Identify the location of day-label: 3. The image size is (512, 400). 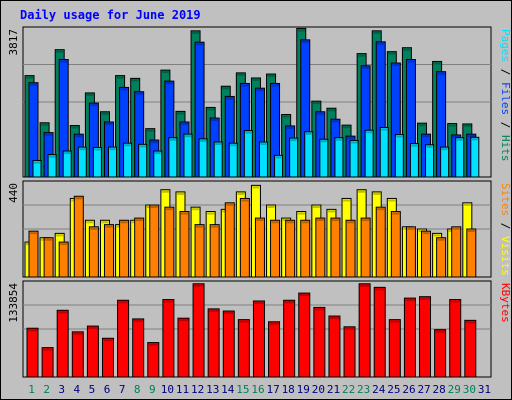
(61, 389).